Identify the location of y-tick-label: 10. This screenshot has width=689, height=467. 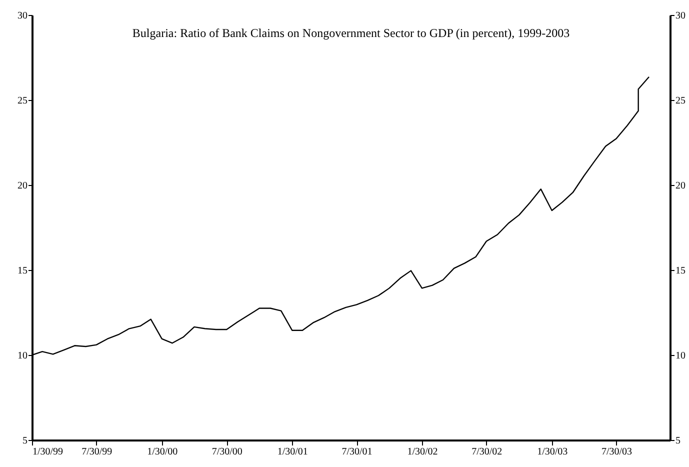
(23, 356).